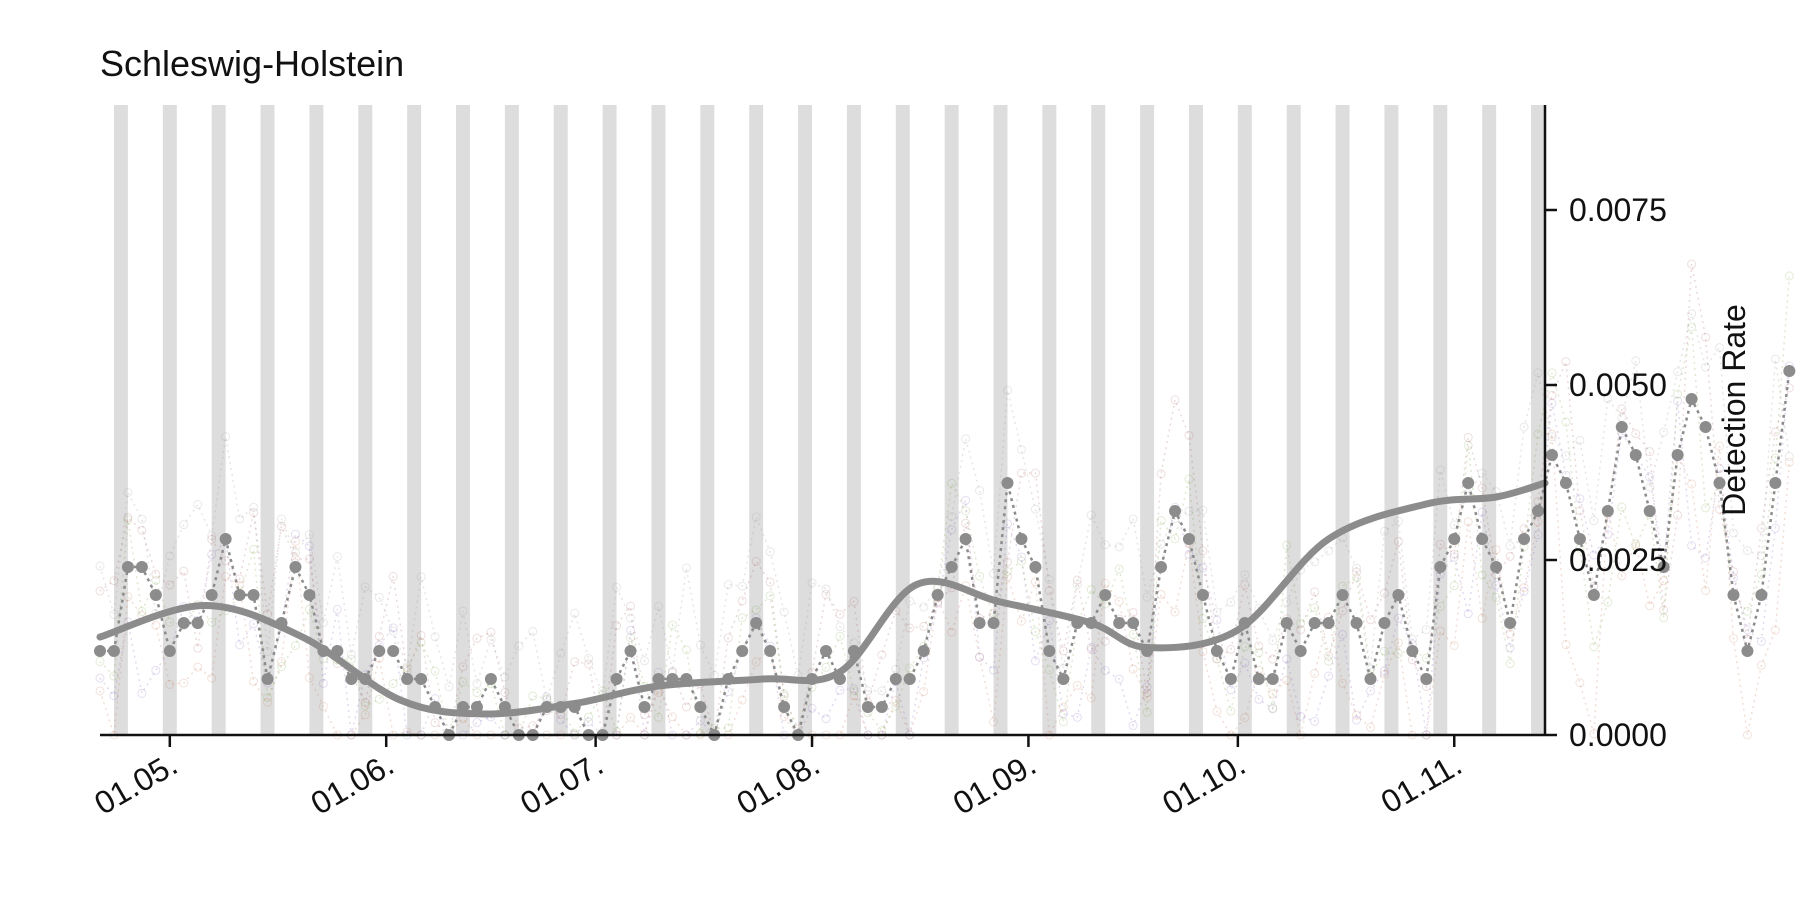 This screenshot has height=905, width=1800. What do you see at coordinates (252, 63) in the screenshot?
I see `chart-title: Schleswig-Holstein` at bounding box center [252, 63].